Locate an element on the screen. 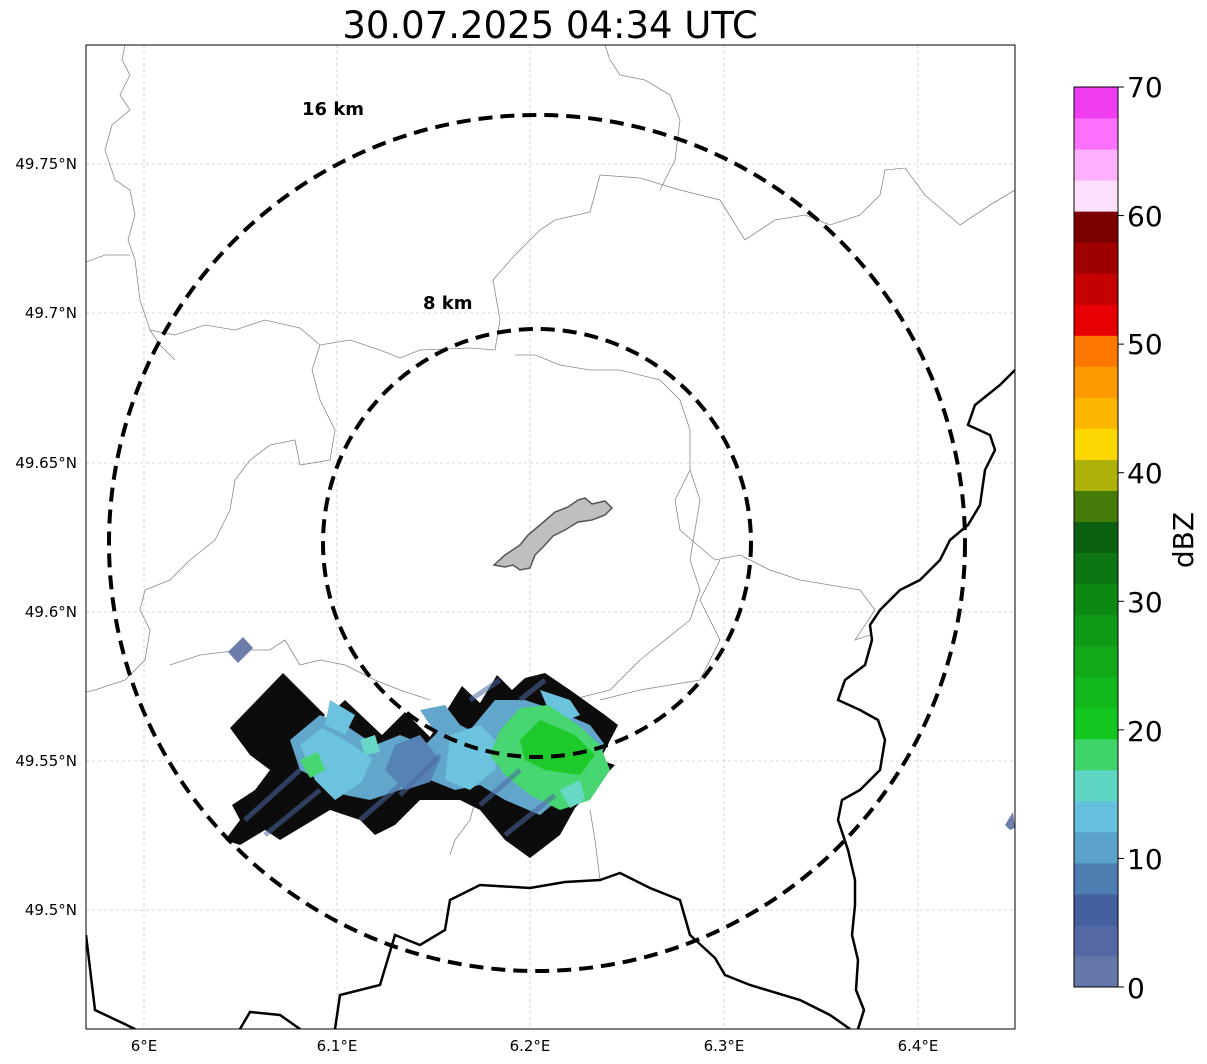 This screenshot has height=1064, width=1207. range-ring-label-8km: 8 km is located at coordinates (448, 303).